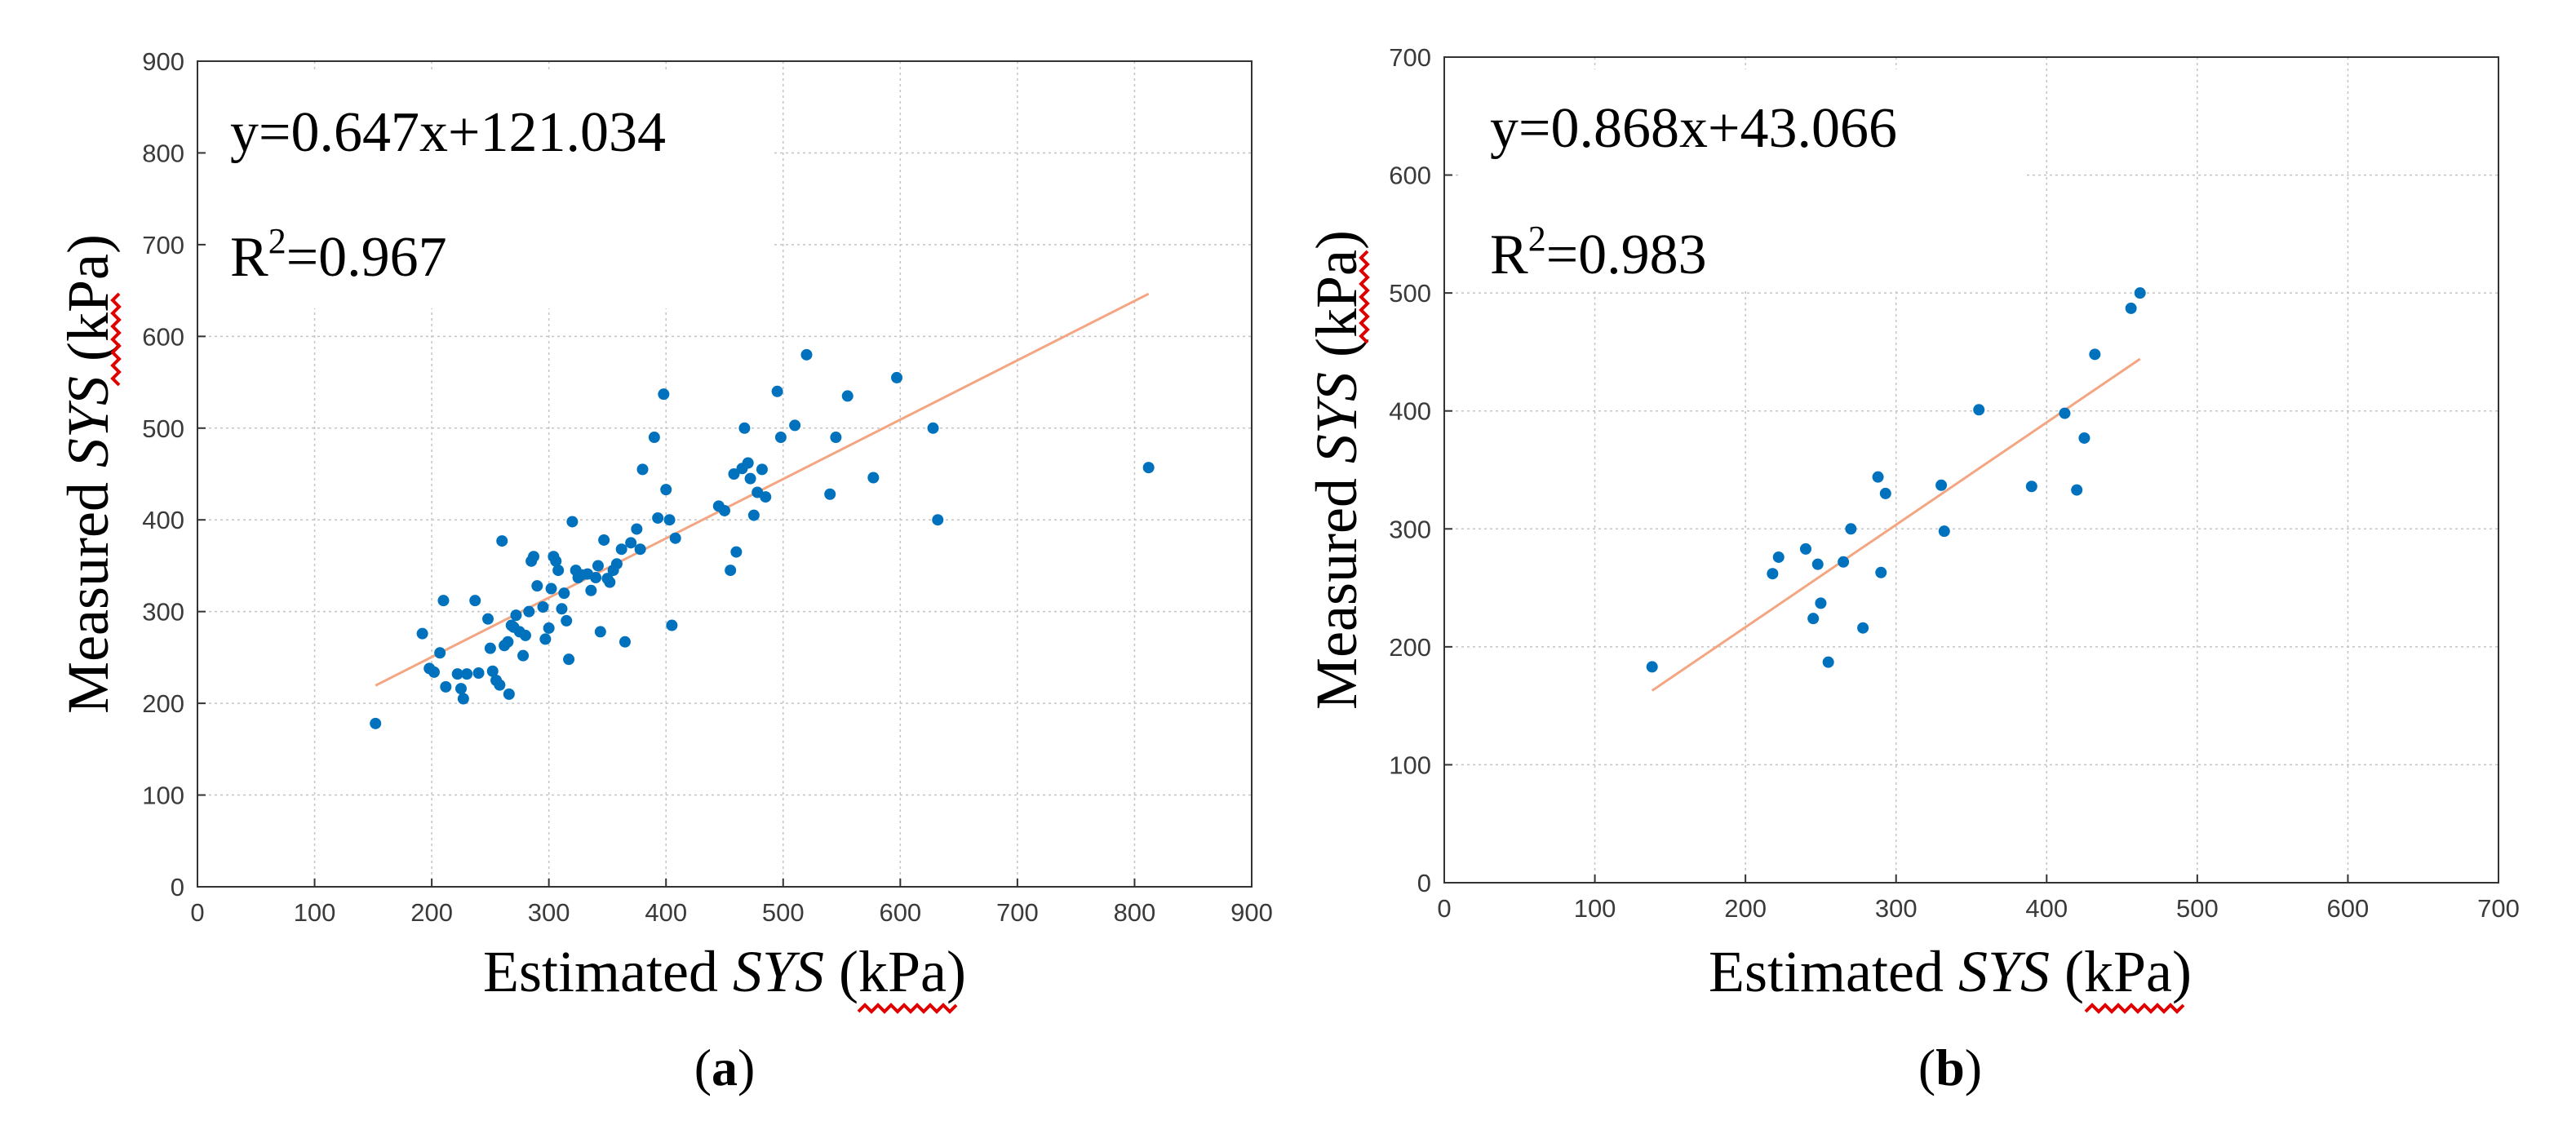 This screenshot has width=2576, height=1125. Describe the element at coordinates (725, 1067) in the screenshot. I see `panel-label: (a)` at that location.